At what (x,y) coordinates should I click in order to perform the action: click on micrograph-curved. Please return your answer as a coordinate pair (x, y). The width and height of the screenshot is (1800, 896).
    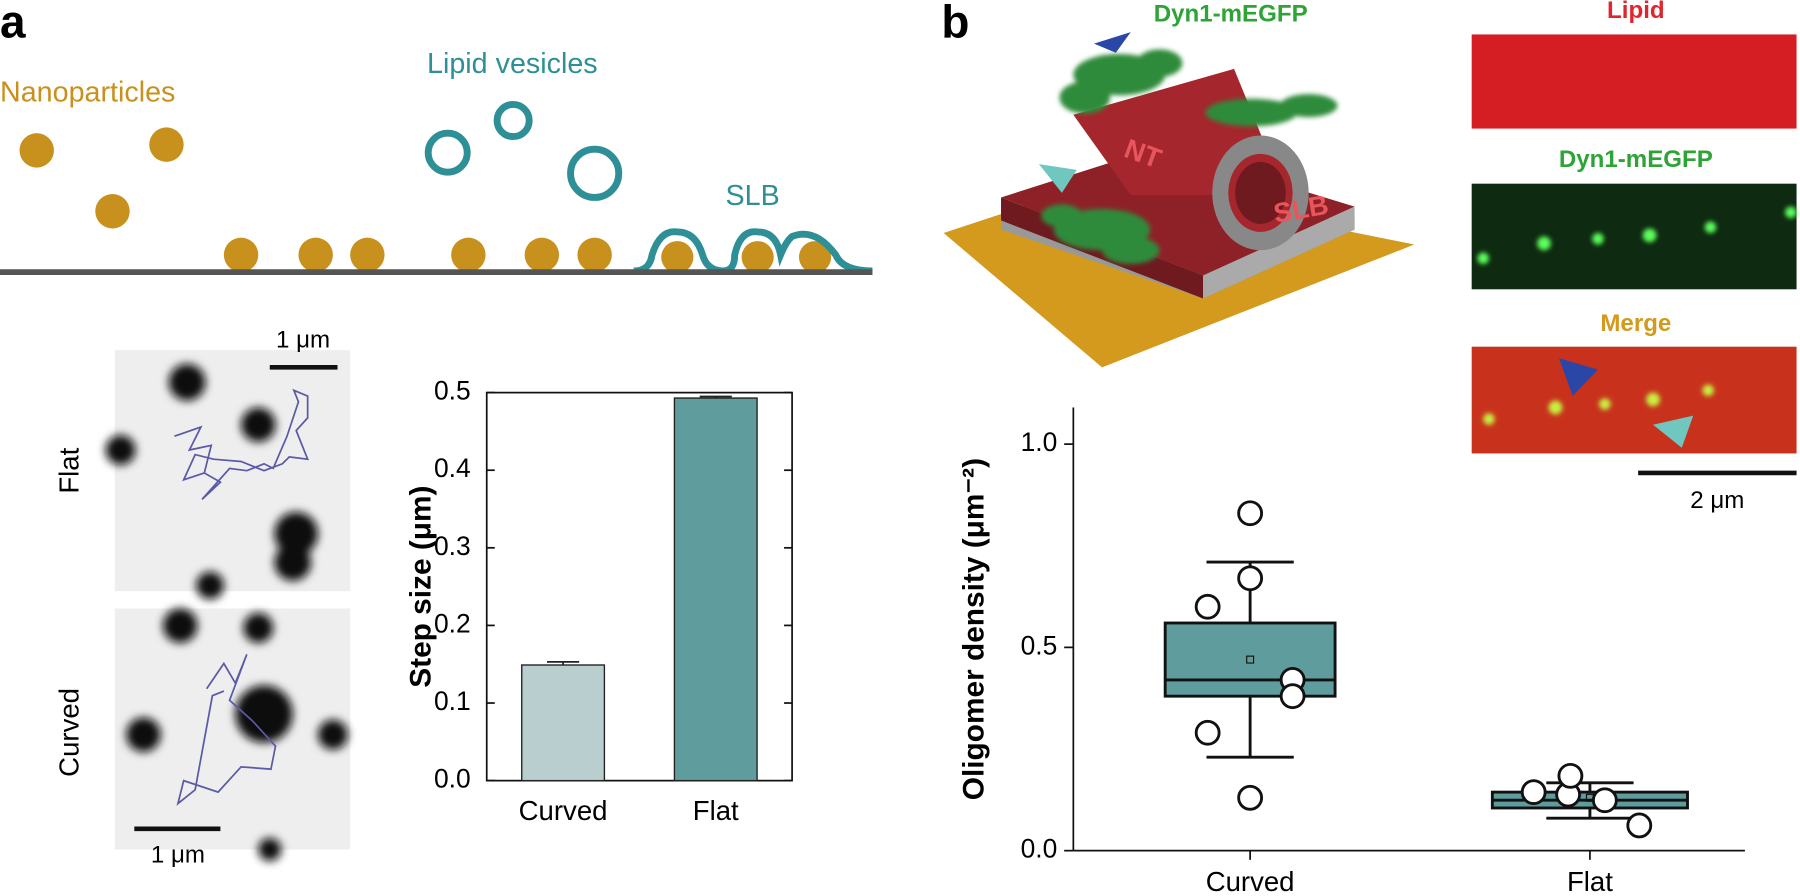
    Looking at the image, I should click on (232, 734).